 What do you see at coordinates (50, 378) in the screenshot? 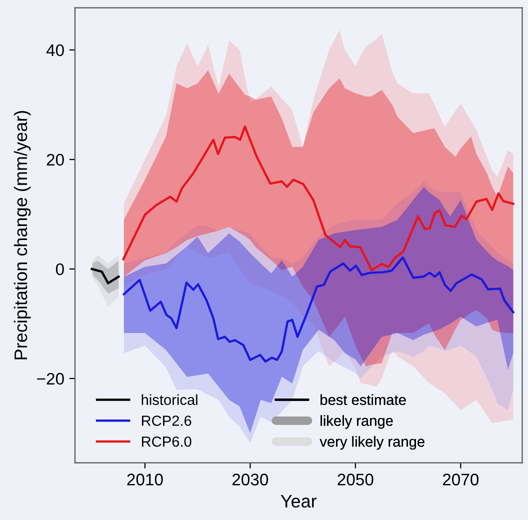
I see `y-tick-label: −20` at bounding box center [50, 378].